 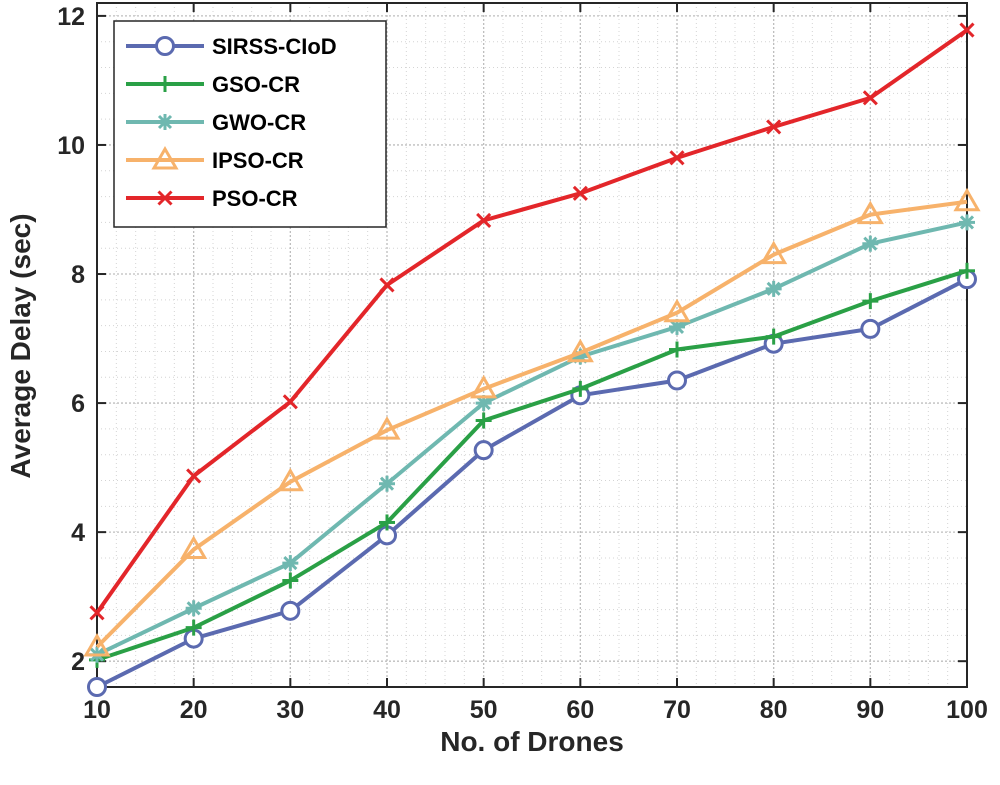 I want to click on x-tick-label: 60, so click(x=580, y=710).